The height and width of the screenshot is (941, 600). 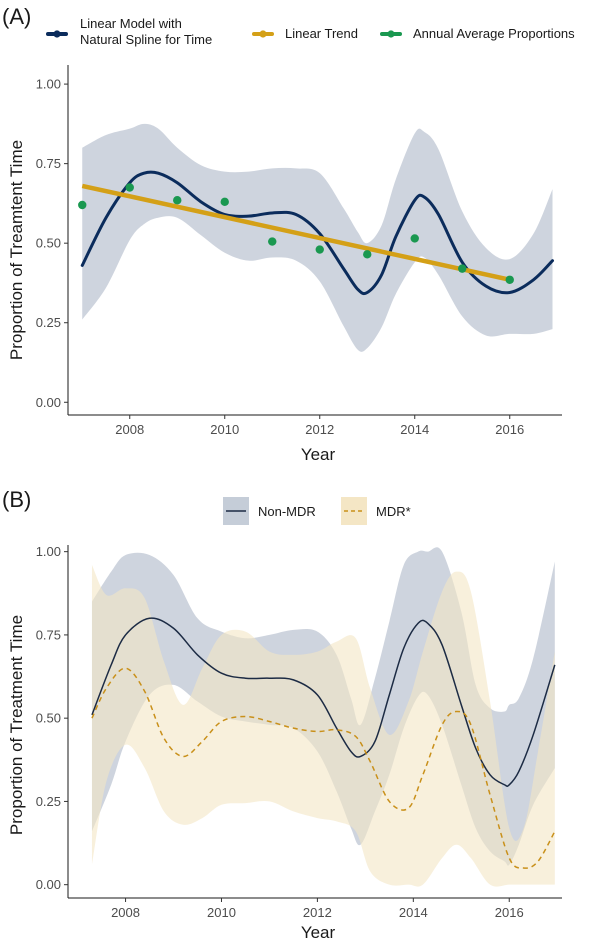 I want to click on panel-a-x-tick-label: 2016, so click(x=509, y=429).